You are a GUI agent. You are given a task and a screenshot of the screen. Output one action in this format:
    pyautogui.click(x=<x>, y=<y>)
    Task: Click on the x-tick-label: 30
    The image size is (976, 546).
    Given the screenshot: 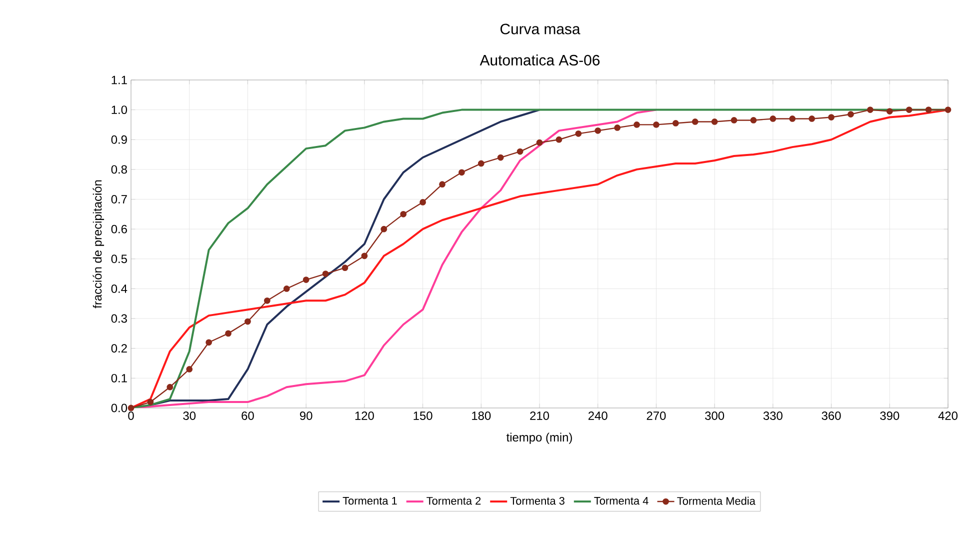 What is the action you would take?
    pyautogui.click(x=189, y=416)
    